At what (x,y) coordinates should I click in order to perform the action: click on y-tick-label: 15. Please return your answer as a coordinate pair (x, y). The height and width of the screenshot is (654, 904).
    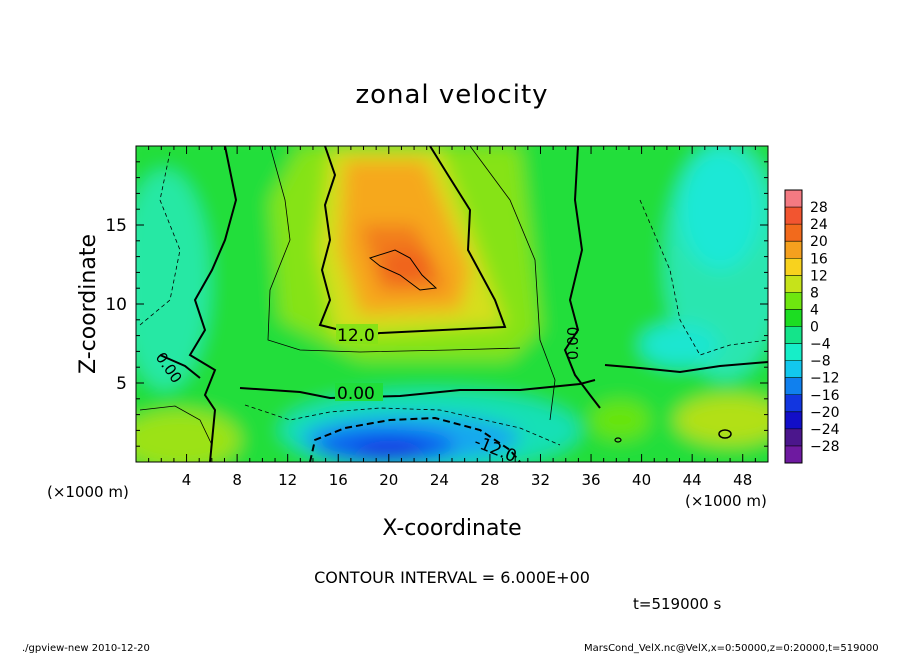
    Looking at the image, I should click on (116, 226).